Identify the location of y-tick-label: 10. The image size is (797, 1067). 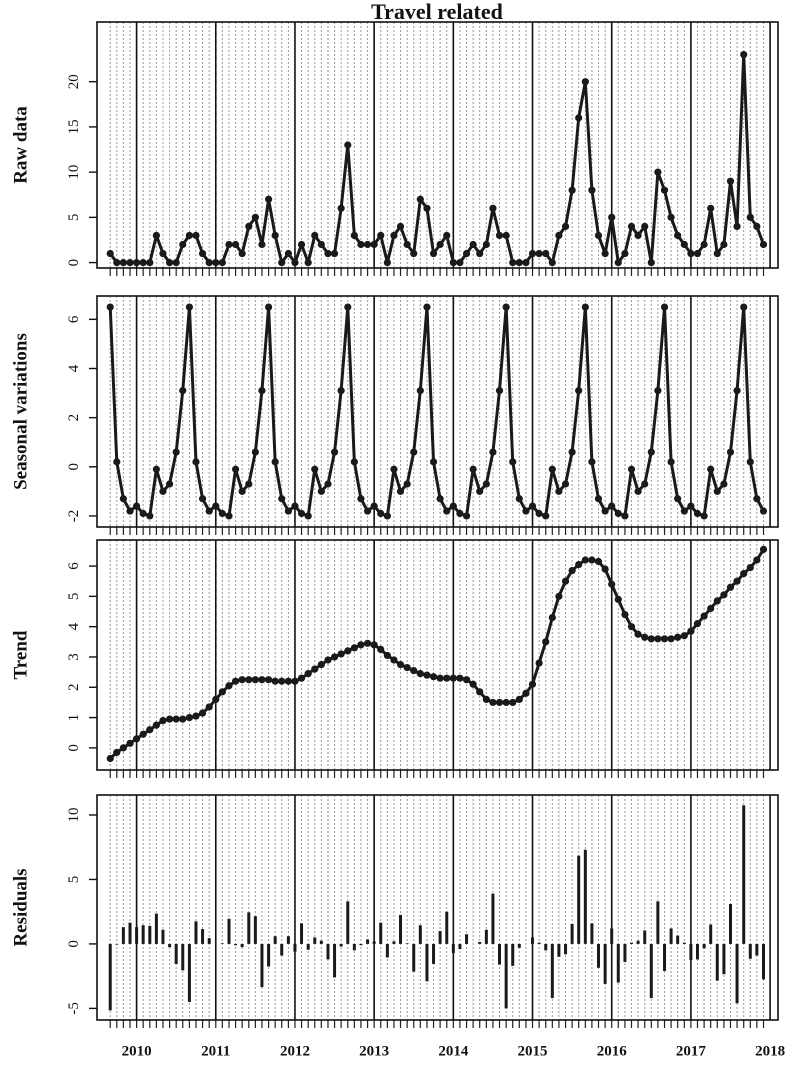
(74, 172).